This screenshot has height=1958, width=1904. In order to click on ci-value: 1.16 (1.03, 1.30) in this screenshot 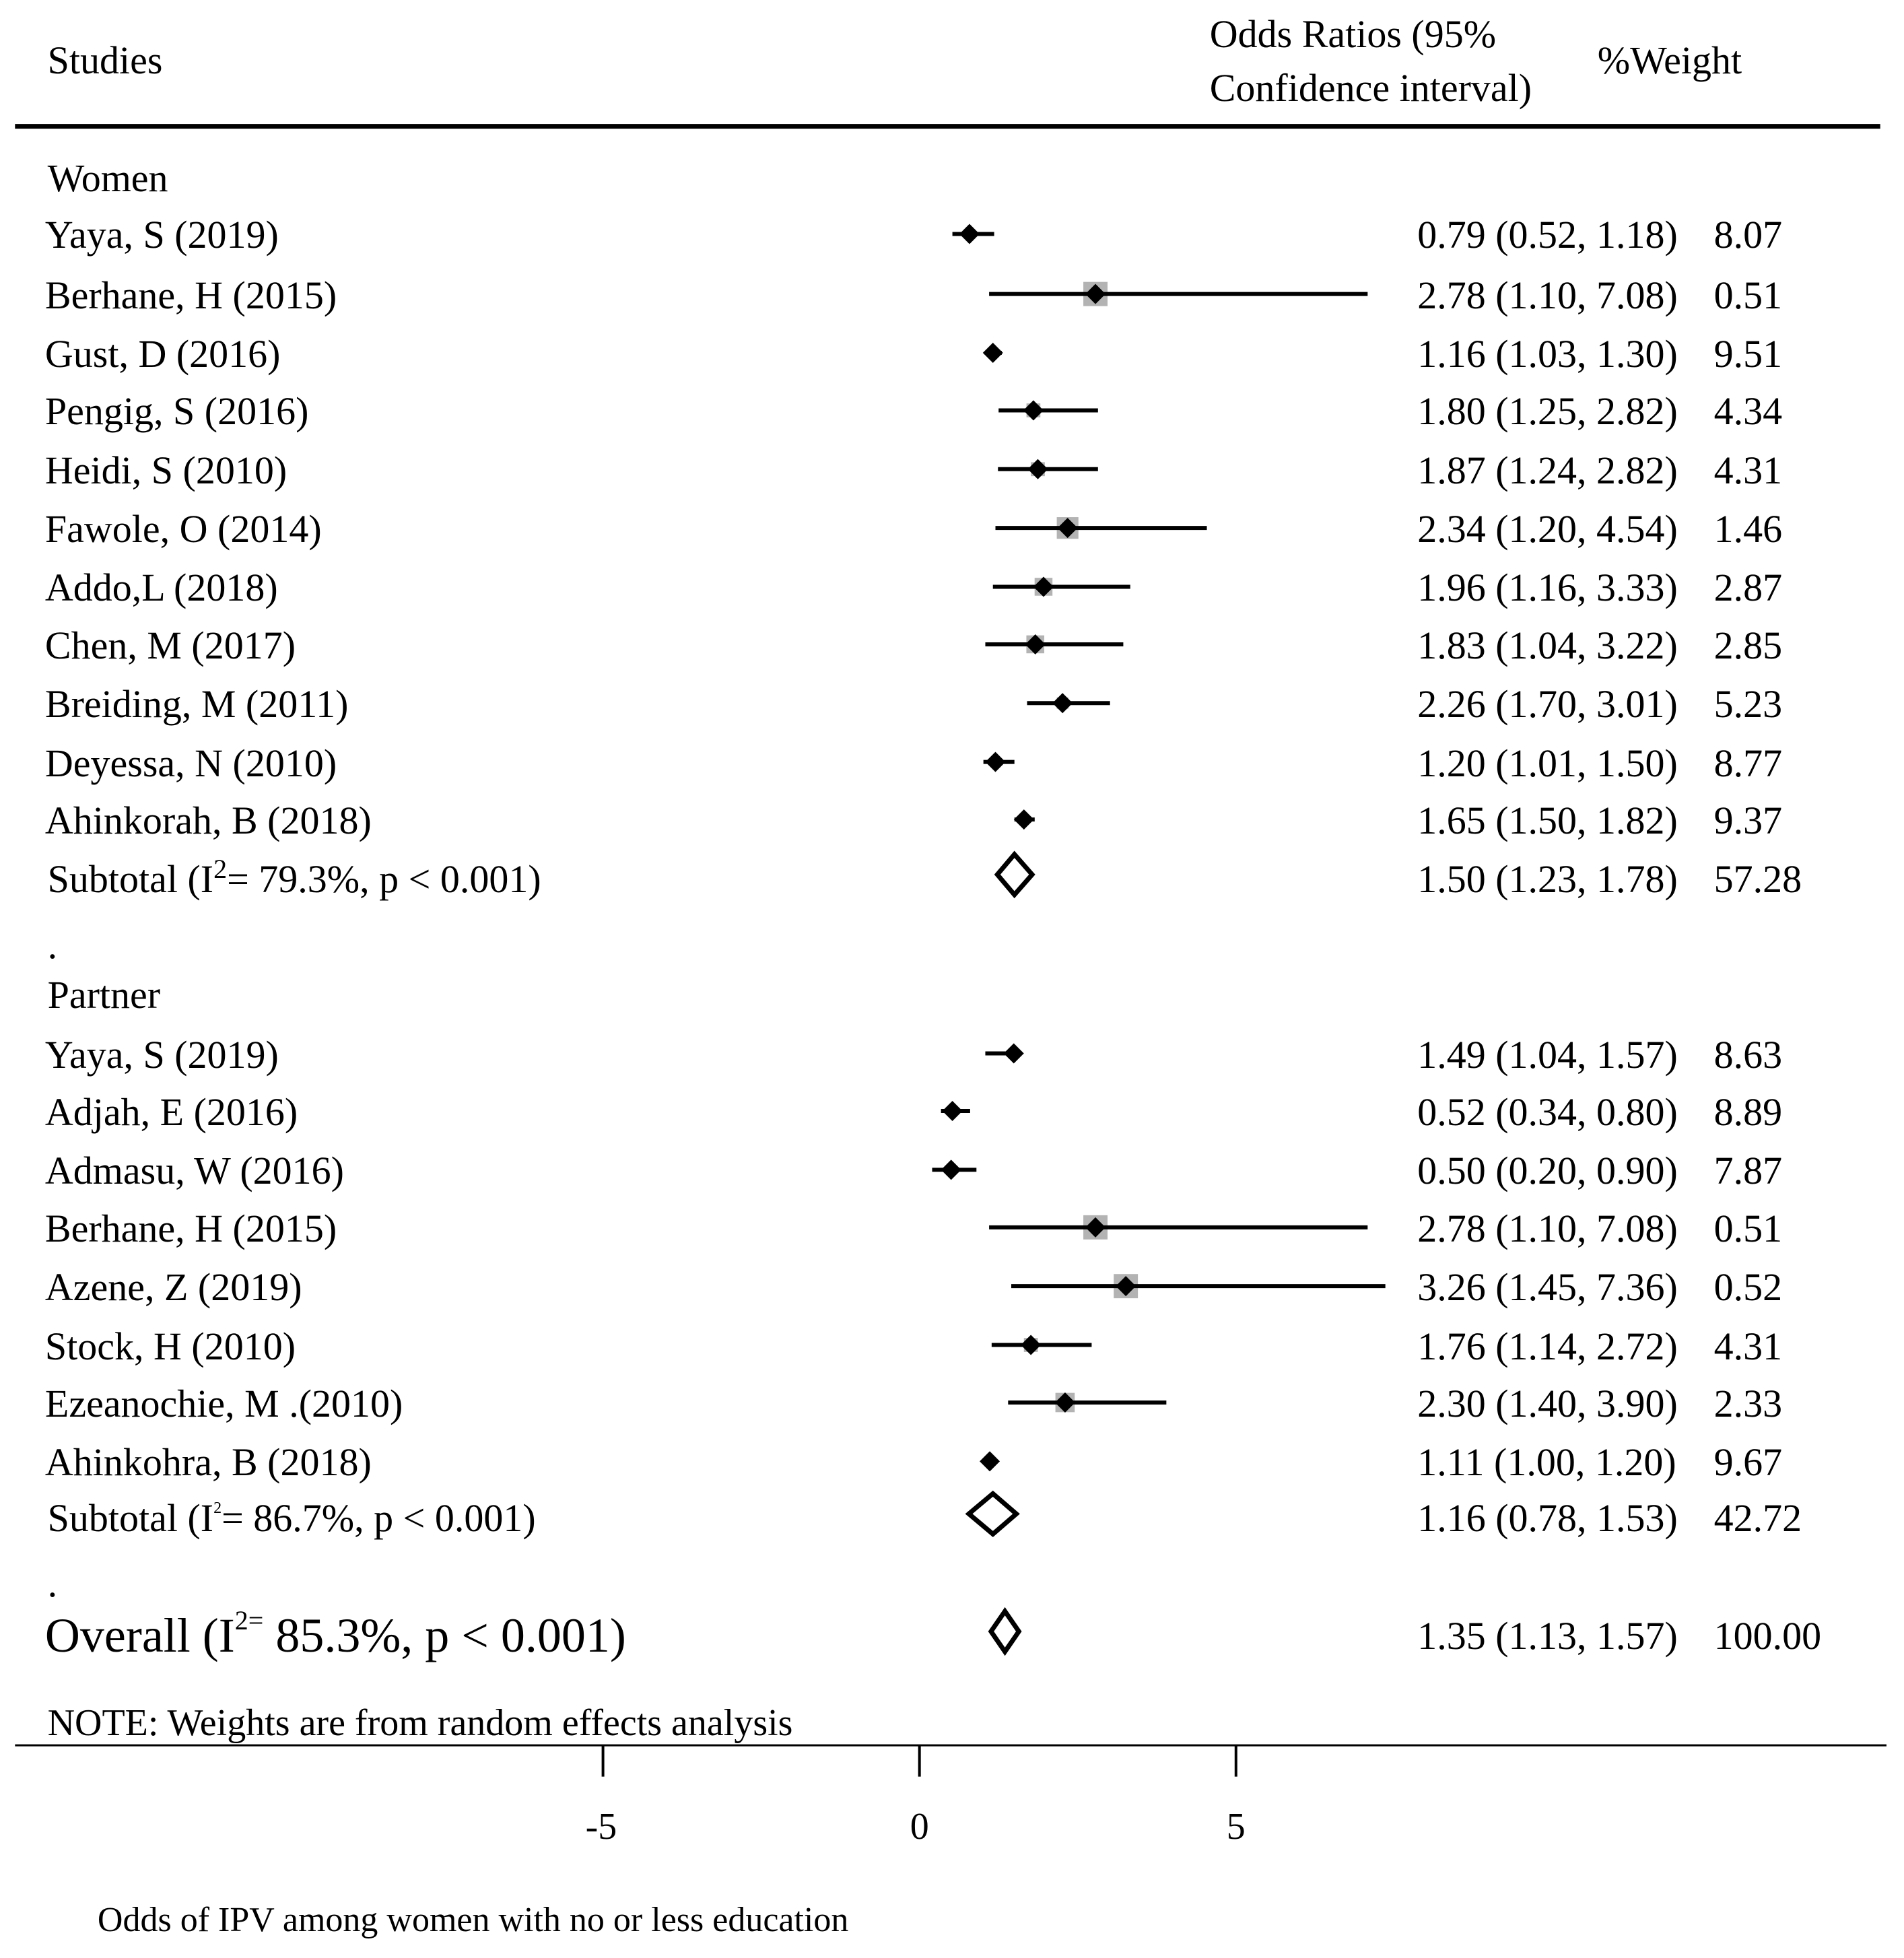, I will do `click(1547, 353)`.